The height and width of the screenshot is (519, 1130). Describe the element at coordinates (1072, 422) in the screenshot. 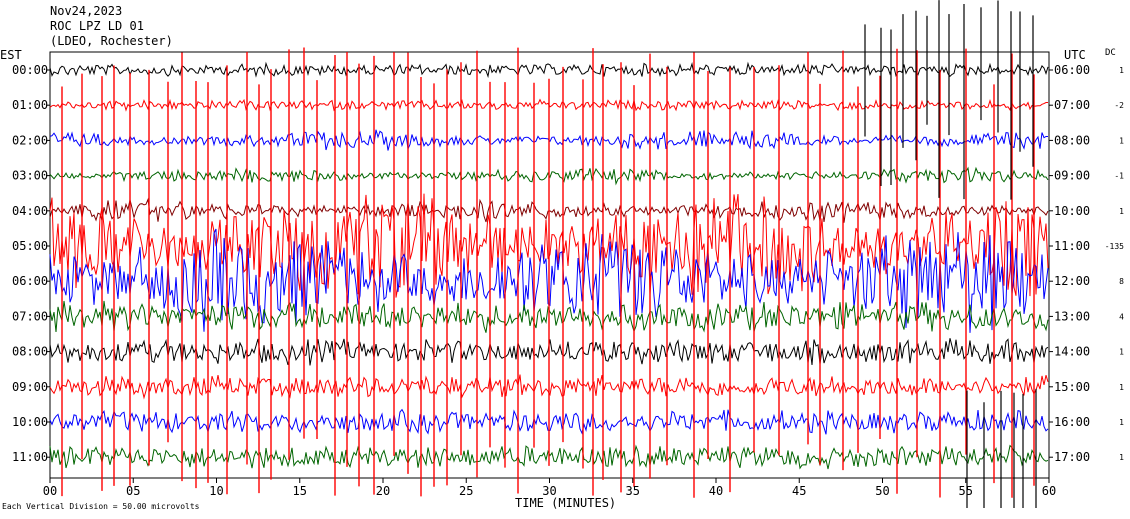

I see `utc-label-10: 16:00` at that location.